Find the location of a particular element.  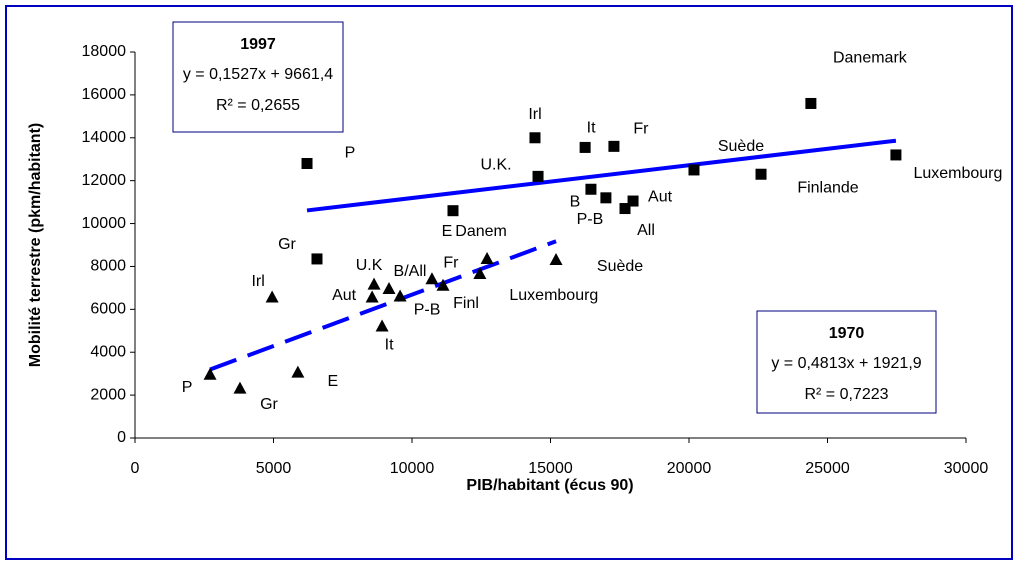

point-label: U.K. is located at coordinates (495, 165).